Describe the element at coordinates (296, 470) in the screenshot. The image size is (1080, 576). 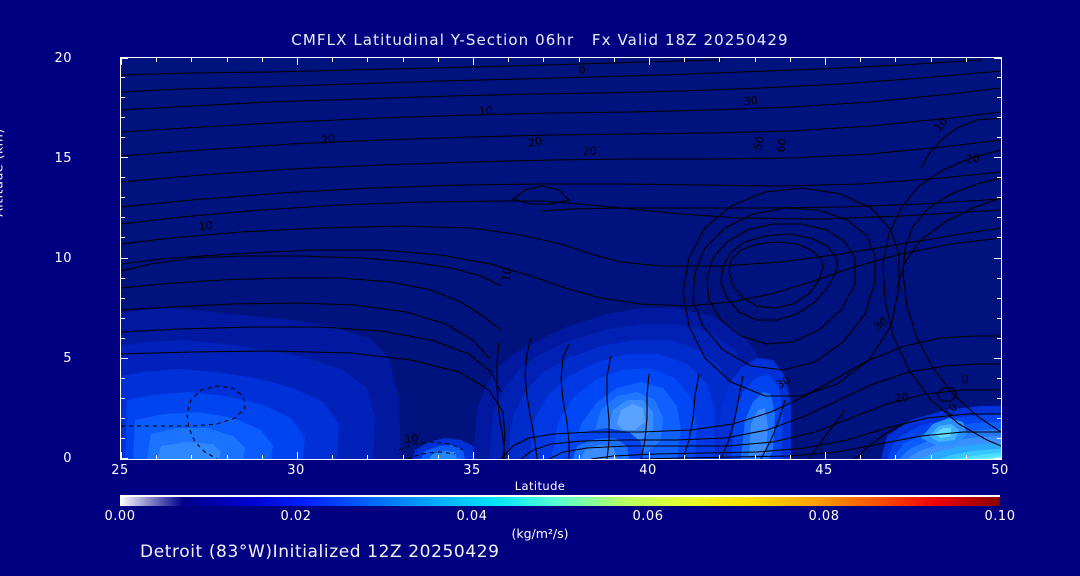
I see `x-tick-30: 30` at that location.